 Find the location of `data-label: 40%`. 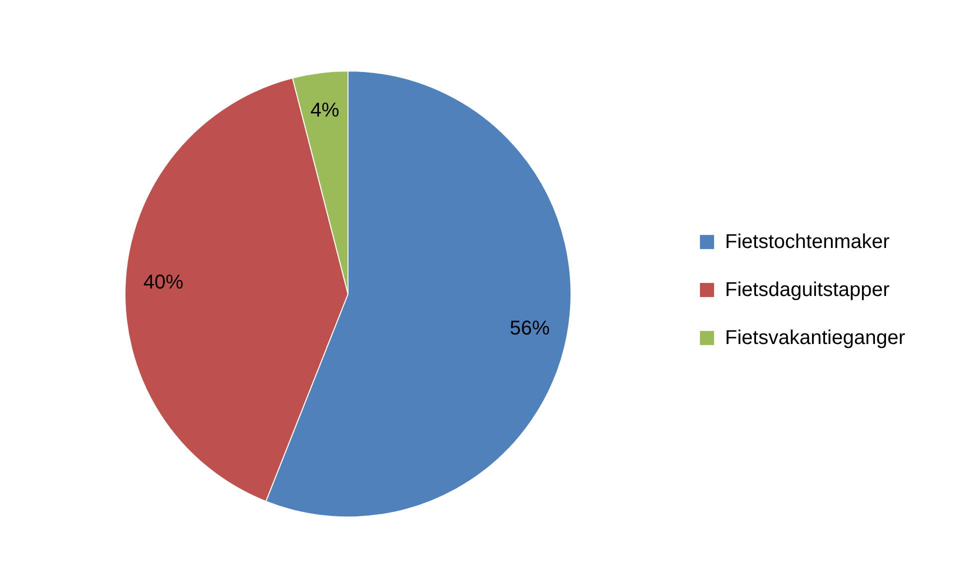

data-label: 40% is located at coordinates (163, 282).